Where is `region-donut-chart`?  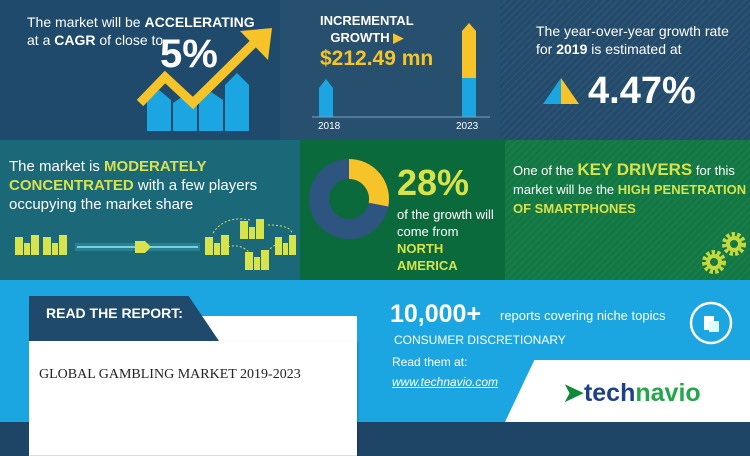 region-donut-chart is located at coordinates (349, 199).